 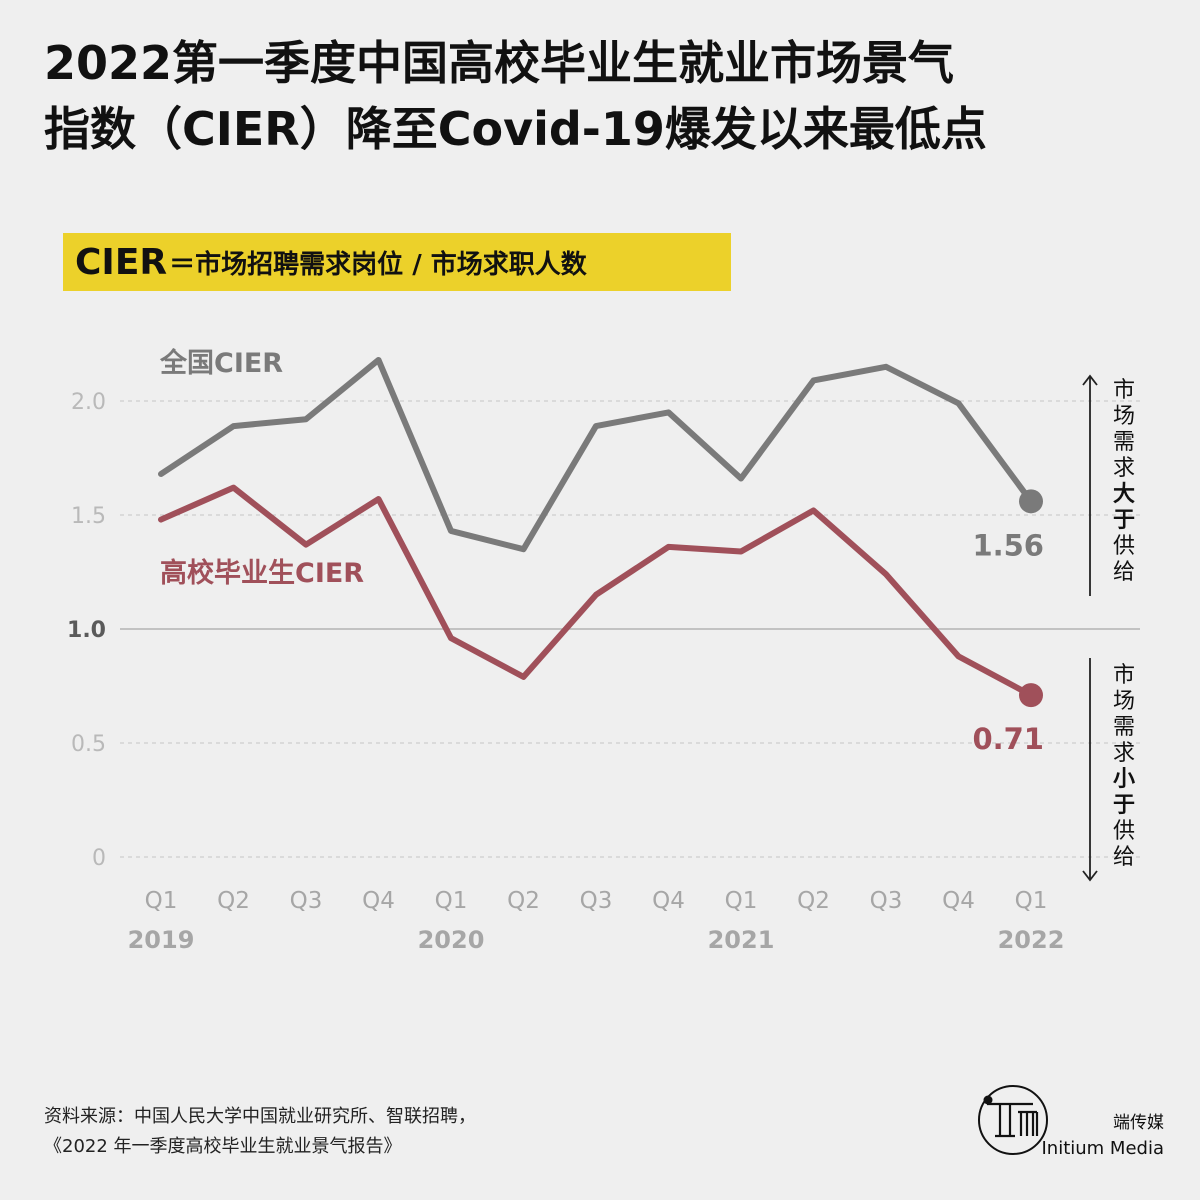 What do you see at coordinates (221, 363) in the screenshot?
I see `series-name-label-0: 全国CIER` at bounding box center [221, 363].